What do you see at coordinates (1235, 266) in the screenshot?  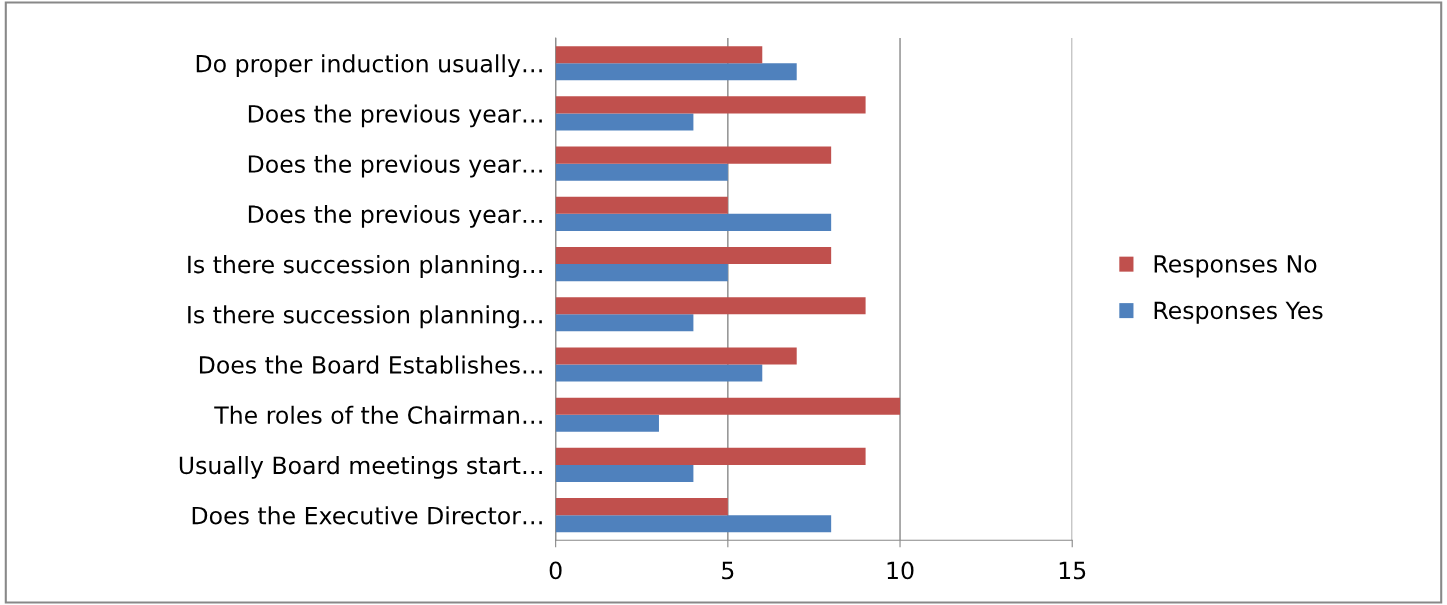 I see `legend-label: Responses No` at bounding box center [1235, 266].